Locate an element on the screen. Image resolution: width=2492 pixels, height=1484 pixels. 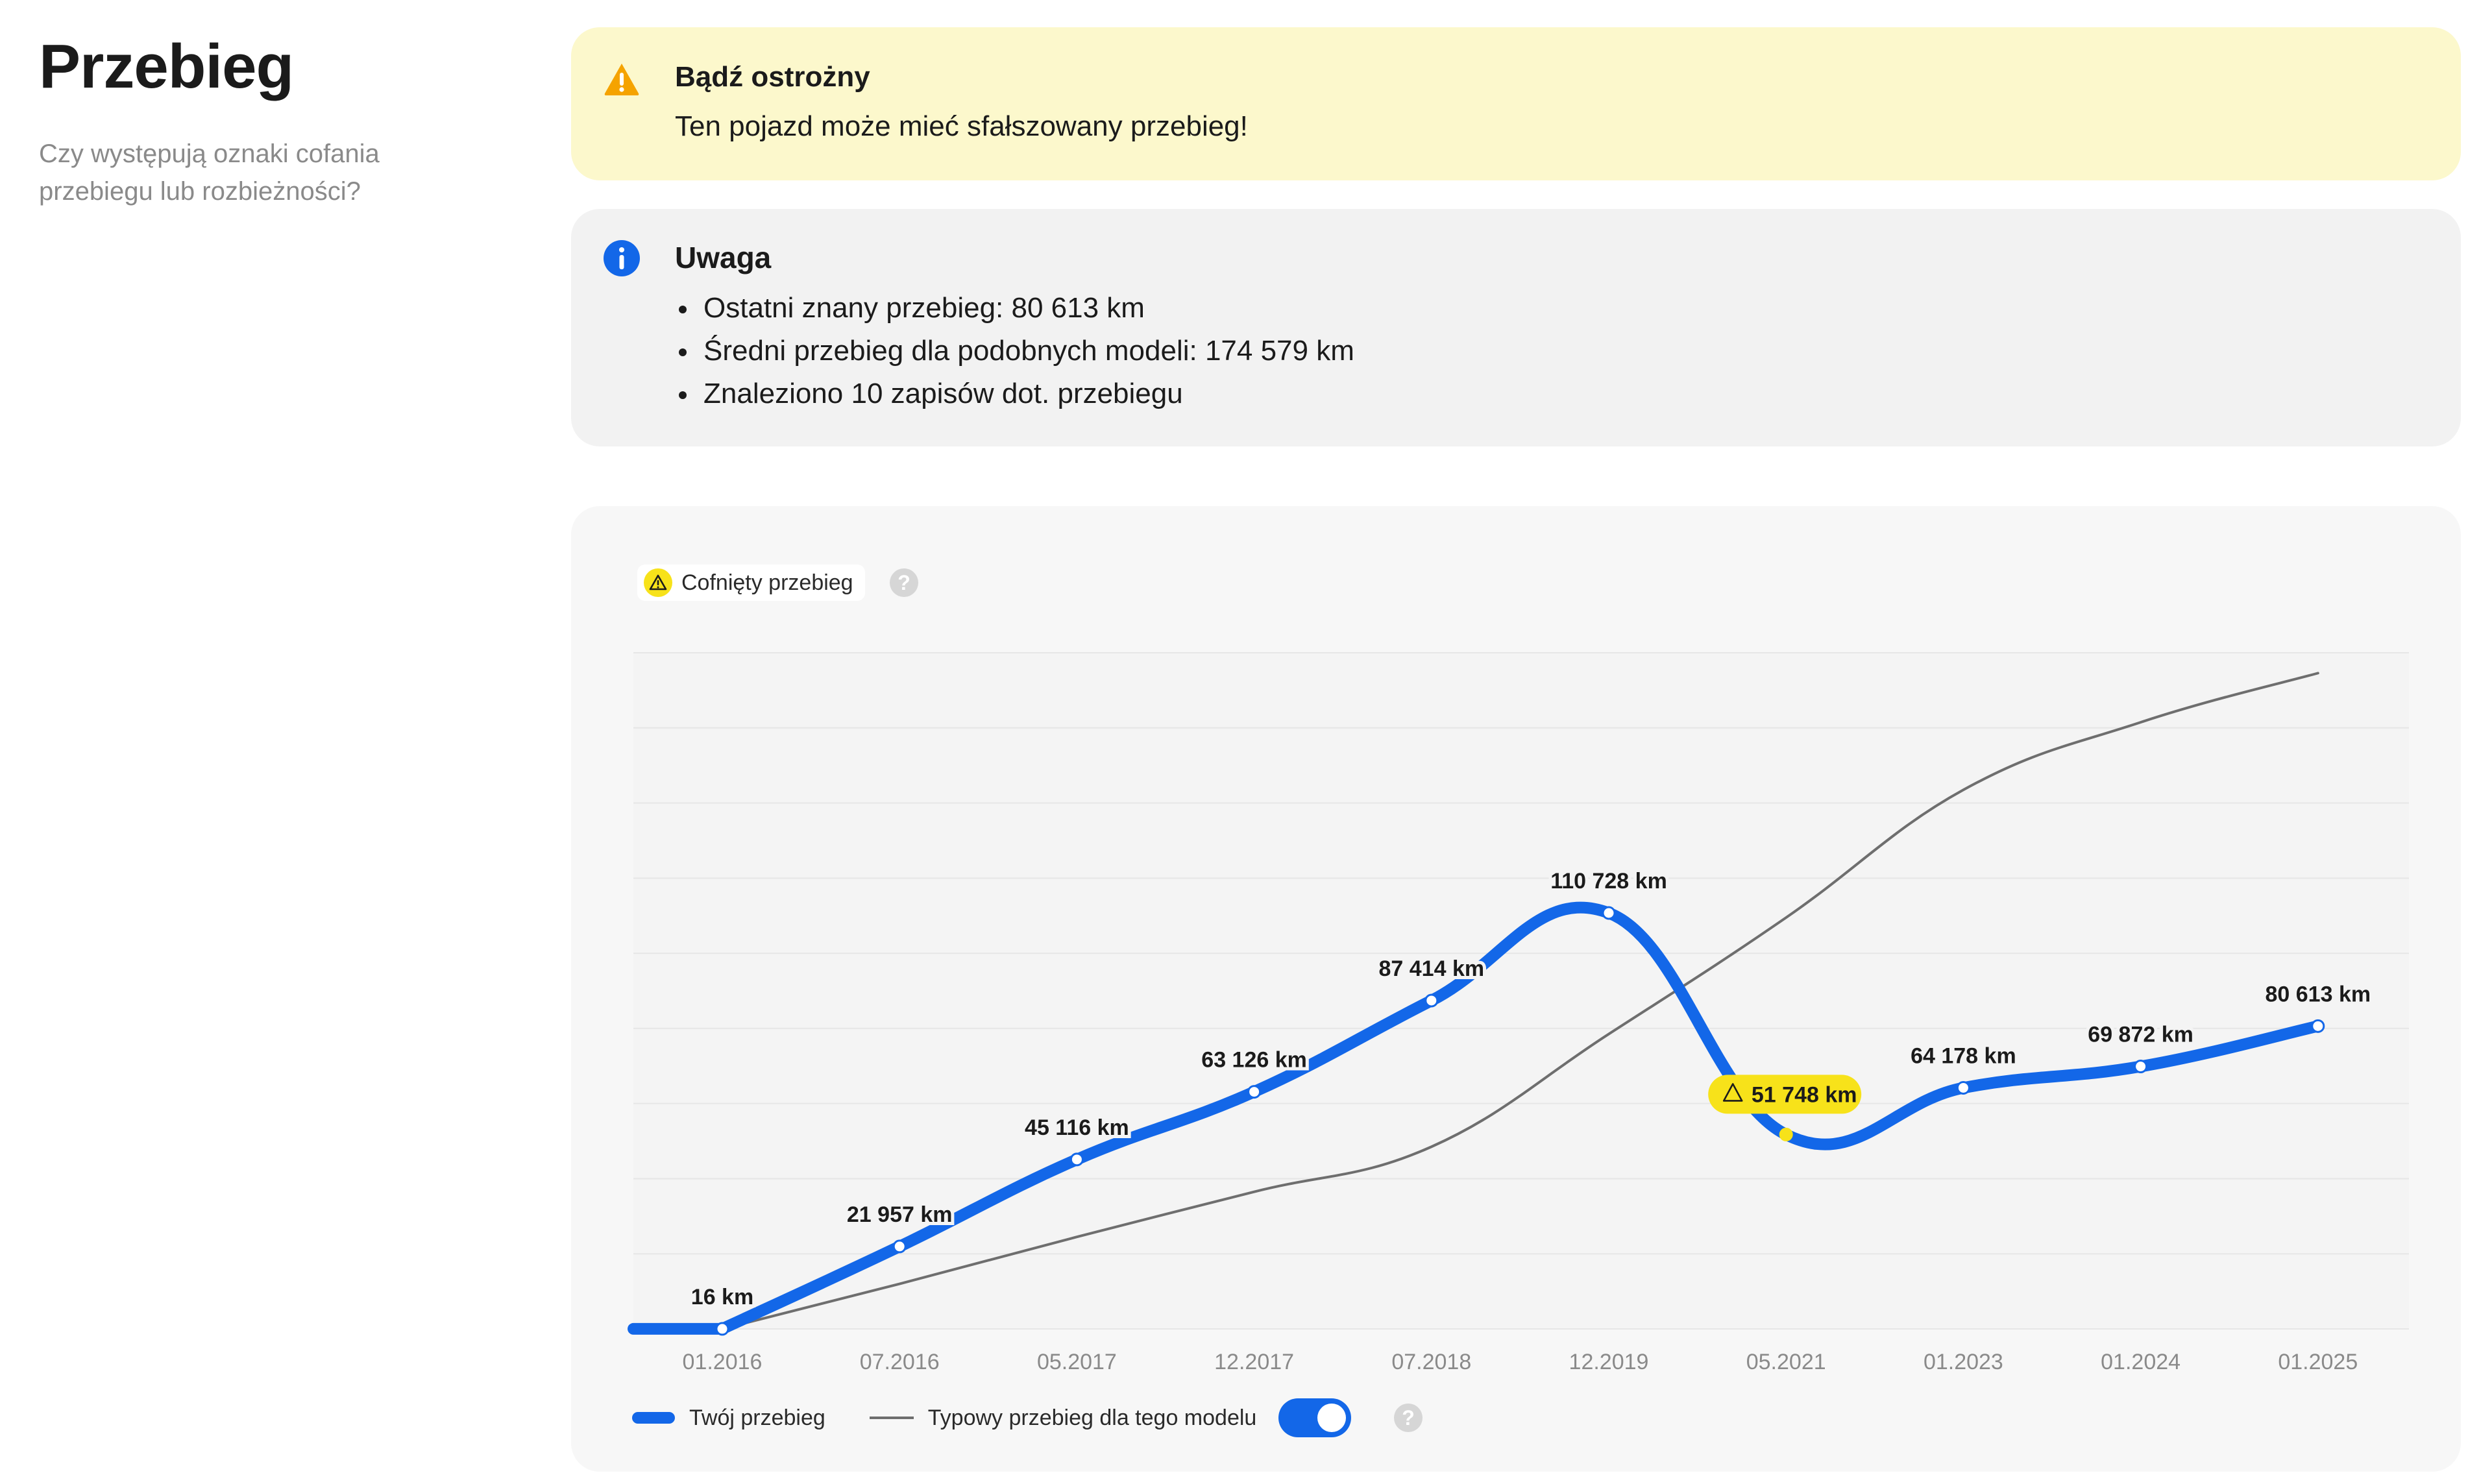
toggle-knob is located at coordinates (1332, 1418).